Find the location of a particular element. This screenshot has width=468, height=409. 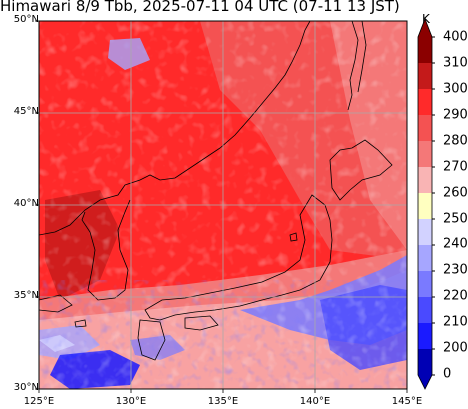

lat-label-35: 35°N is located at coordinates (26, 295).